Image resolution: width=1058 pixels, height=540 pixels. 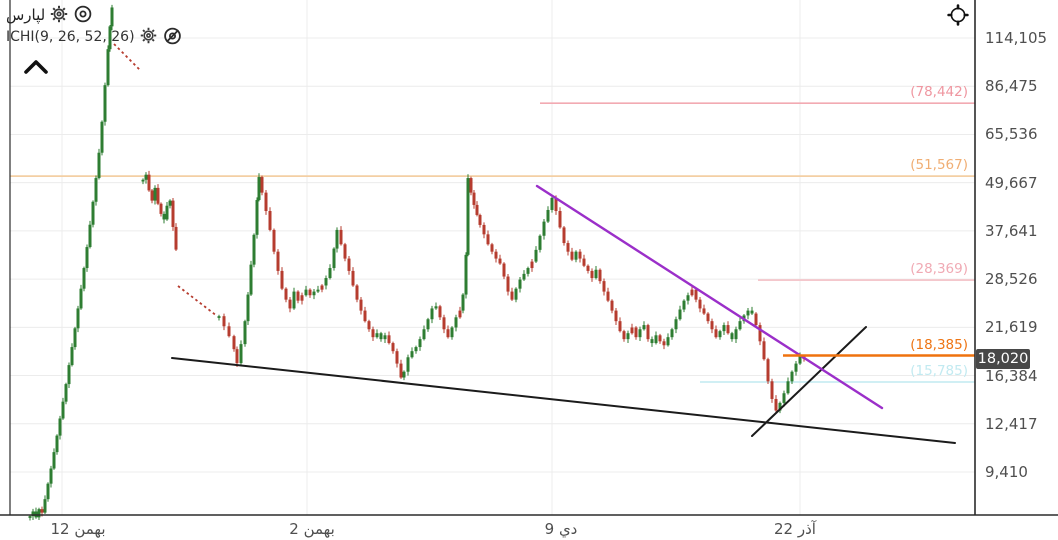 What do you see at coordinates (36, 68) in the screenshot?
I see `collapse-legend-button` at bounding box center [36, 68].